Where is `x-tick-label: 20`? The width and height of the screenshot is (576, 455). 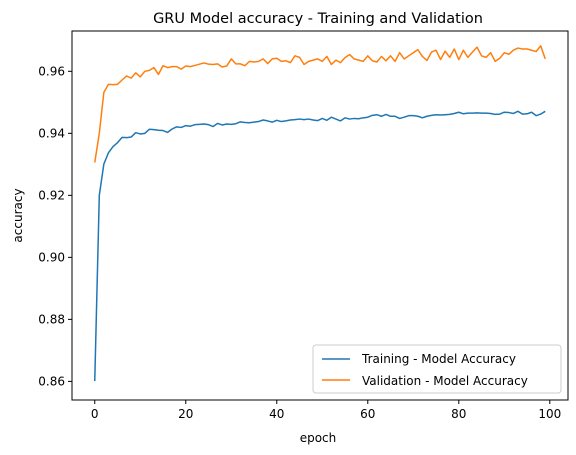
x-tick-label: 20 is located at coordinates (185, 414).